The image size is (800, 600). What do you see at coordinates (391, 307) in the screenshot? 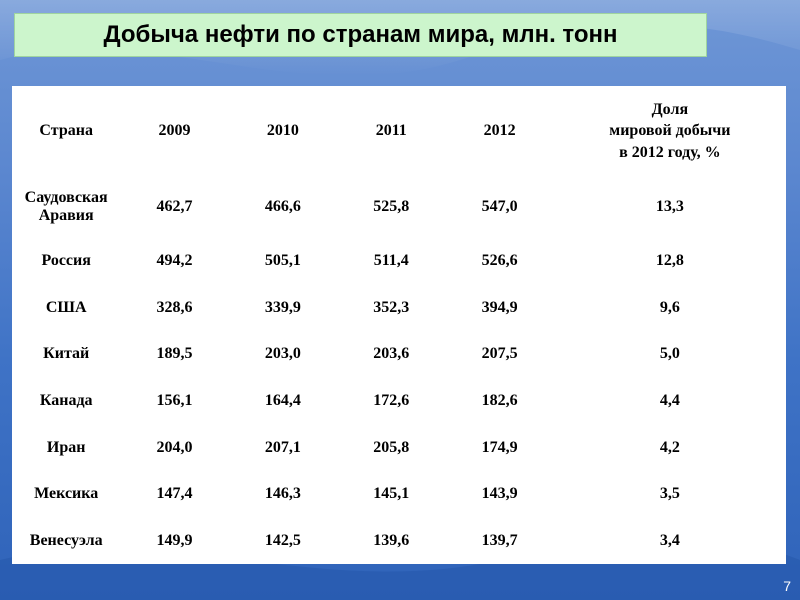
I see `cell-2011: 352,3` at bounding box center [391, 307].